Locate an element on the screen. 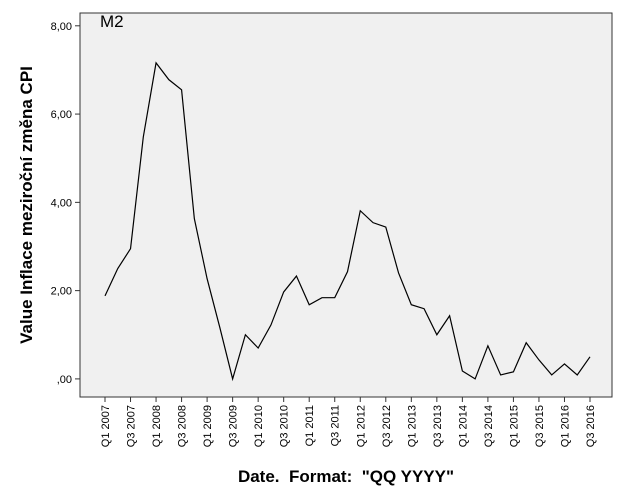 Image resolution: width=626 pixels, height=501 pixels. y-axis-label: Value Inflace meziroční změna CPI is located at coordinates (26, 205).